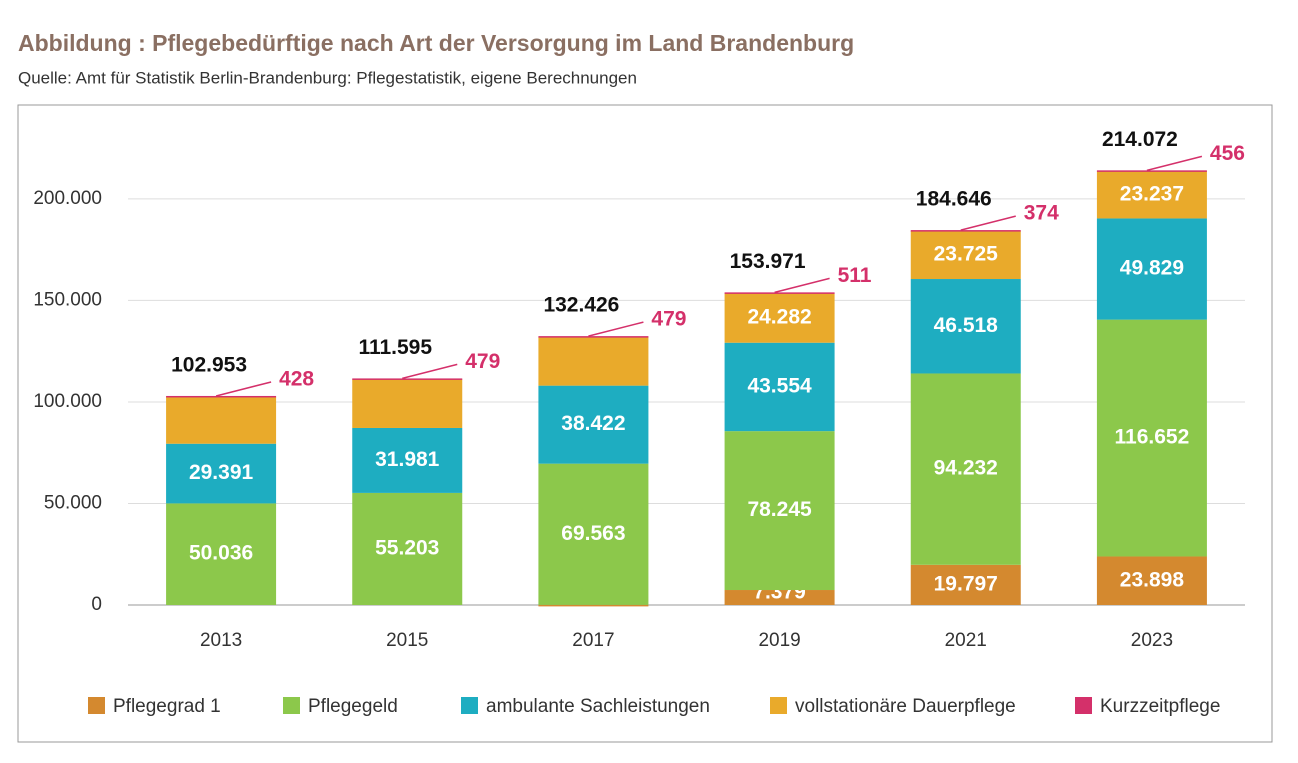  Describe the element at coordinates (779, 640) in the screenshot. I see `x-tick-label: 2019` at that location.